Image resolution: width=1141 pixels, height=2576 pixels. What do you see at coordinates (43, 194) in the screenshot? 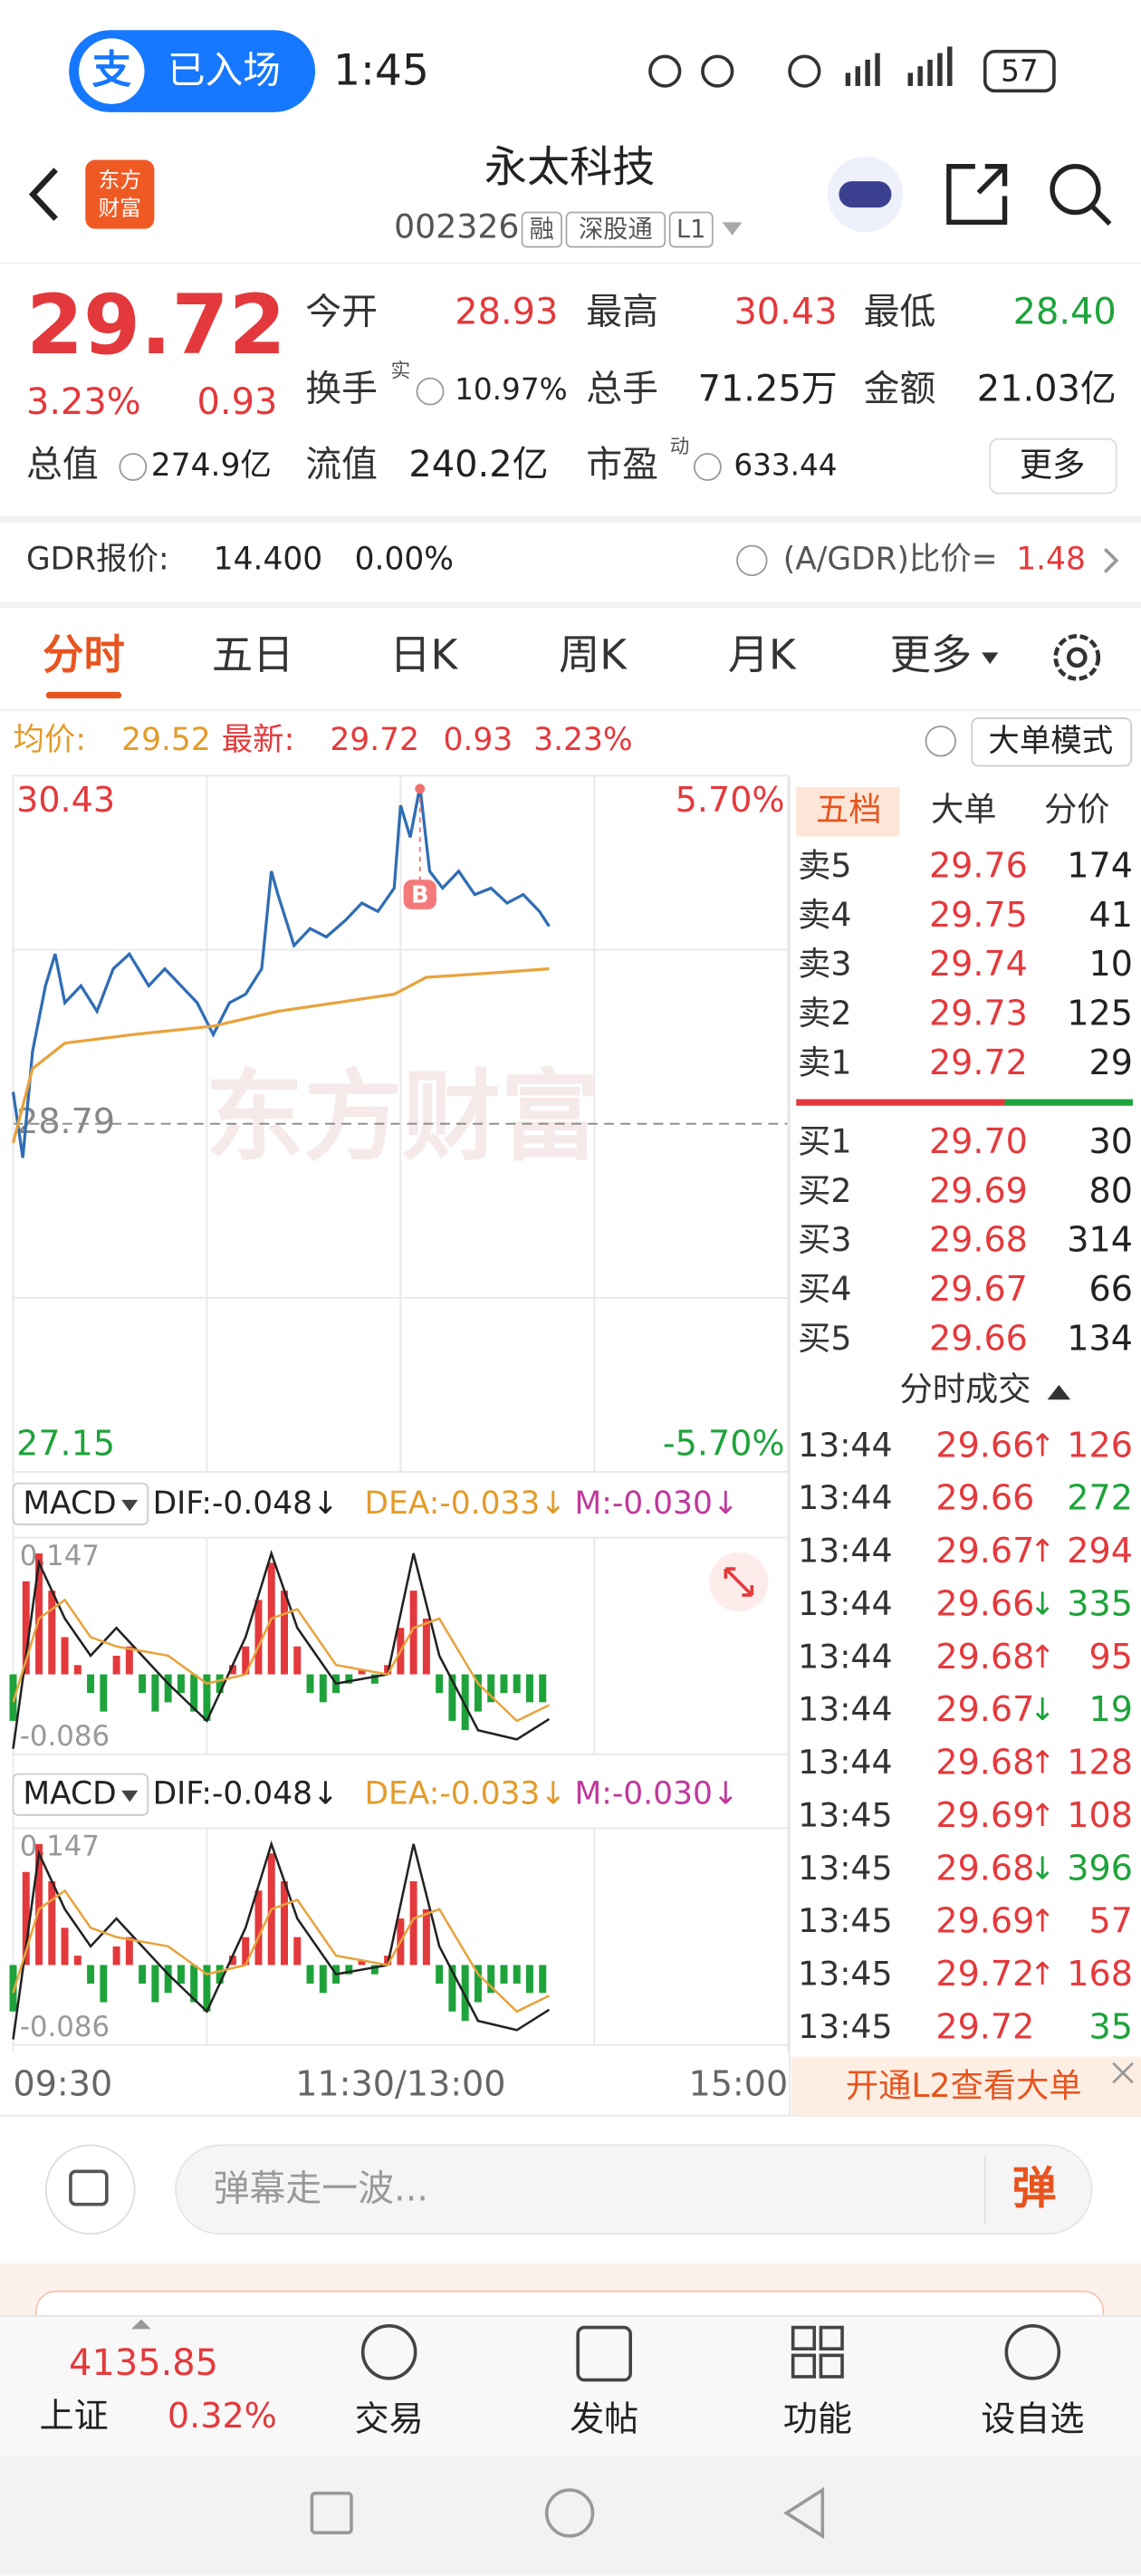
I see `back-button` at bounding box center [43, 194].